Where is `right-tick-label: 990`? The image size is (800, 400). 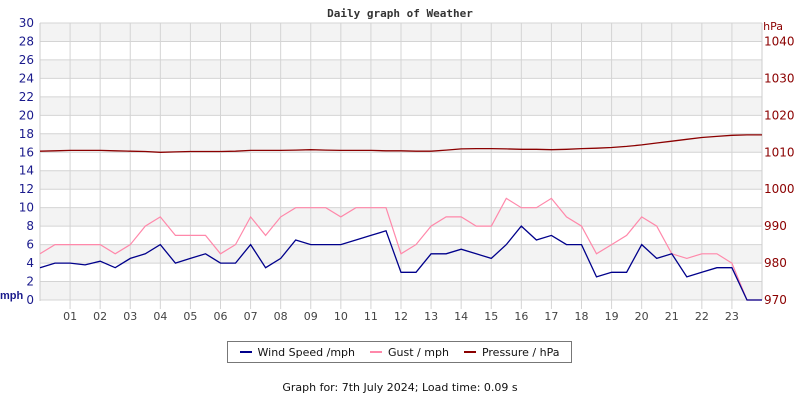 right-tick-label: 990 is located at coordinates (775, 226).